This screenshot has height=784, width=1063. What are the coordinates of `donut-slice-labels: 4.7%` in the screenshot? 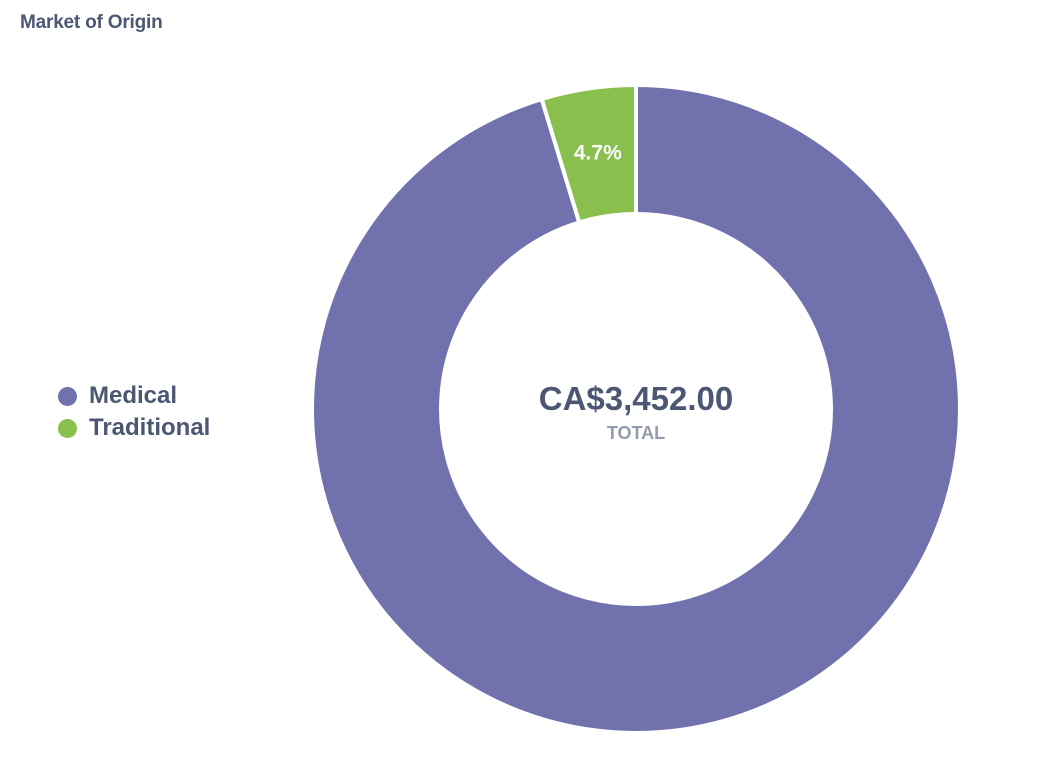 It's located at (598, 152).